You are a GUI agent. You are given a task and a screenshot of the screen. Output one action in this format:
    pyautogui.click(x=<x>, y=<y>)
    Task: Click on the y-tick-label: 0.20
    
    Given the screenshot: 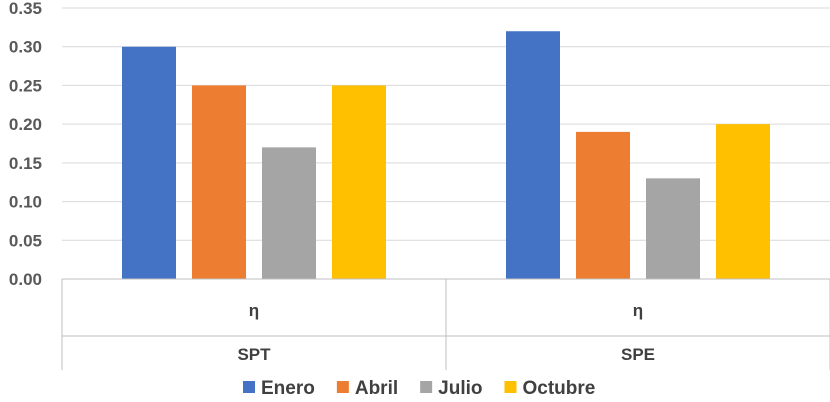 What is the action you would take?
    pyautogui.click(x=25, y=124)
    